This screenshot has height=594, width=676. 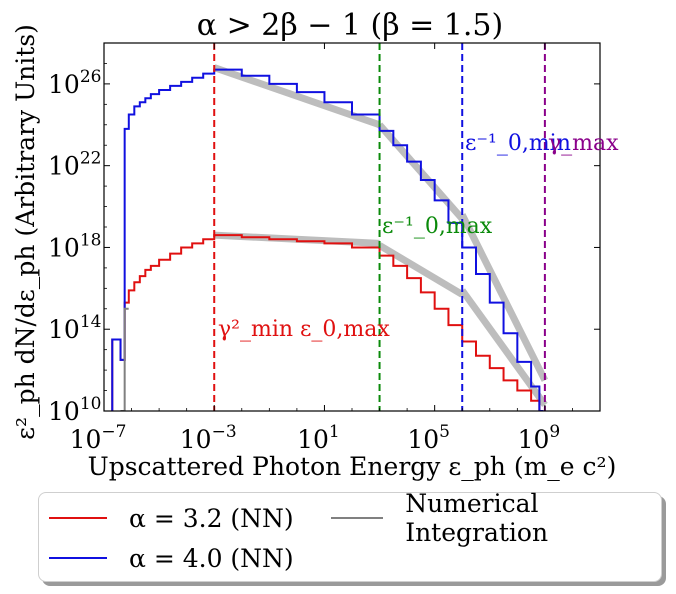 I want to click on legend-label-alpha-3-2: α = 3.2 (NN), so click(x=211, y=518).